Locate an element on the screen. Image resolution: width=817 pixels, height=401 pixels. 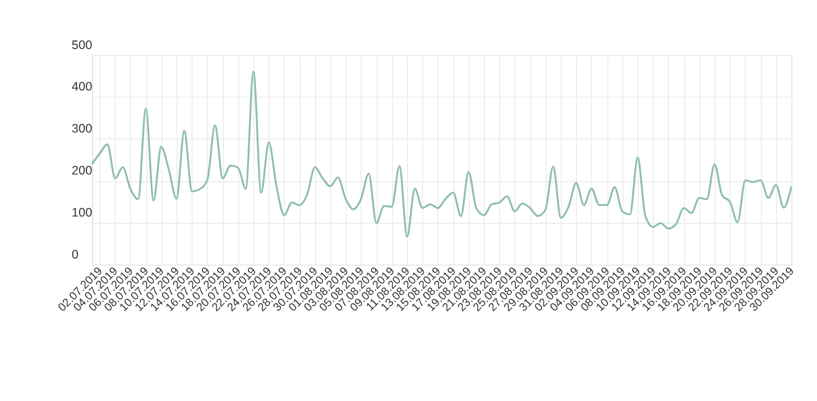
y-tick-label: 400 is located at coordinates (82, 87).